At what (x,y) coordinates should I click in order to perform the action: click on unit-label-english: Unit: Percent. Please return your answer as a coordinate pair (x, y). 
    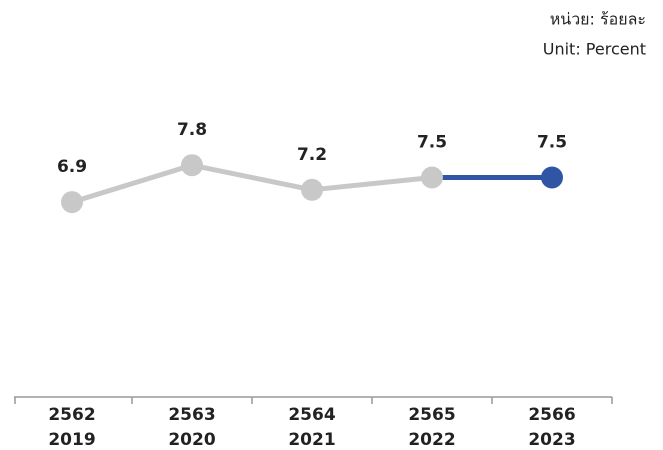
    Looking at the image, I should click on (594, 49).